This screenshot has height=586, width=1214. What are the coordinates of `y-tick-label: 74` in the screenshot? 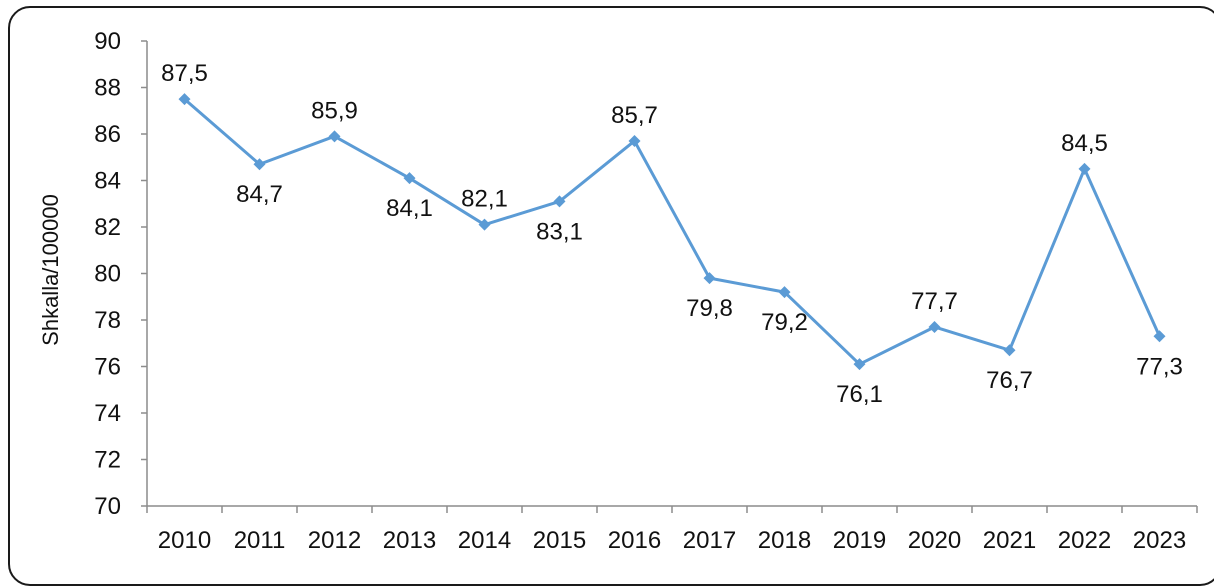 It's located at (107, 413).